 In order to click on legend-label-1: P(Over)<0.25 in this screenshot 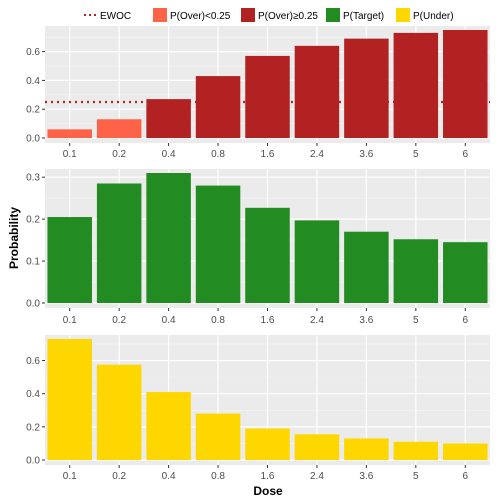, I will do `click(200, 16)`.